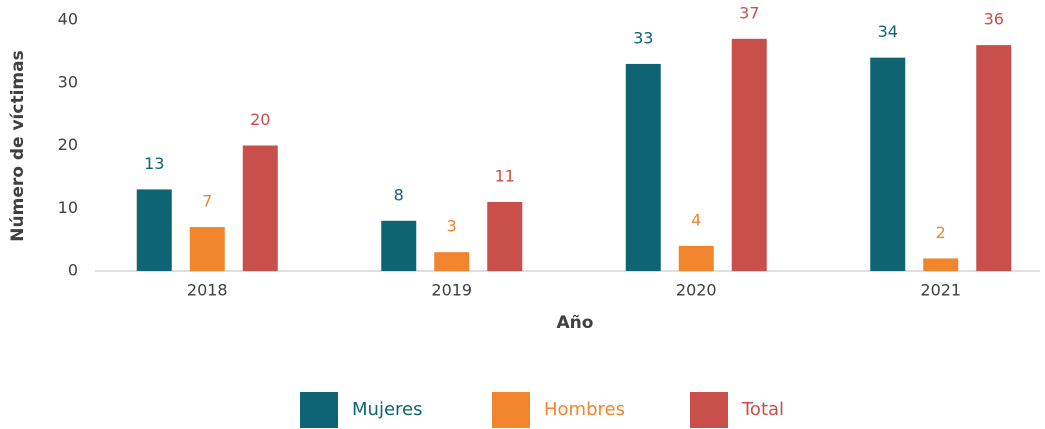  What do you see at coordinates (941, 232) in the screenshot?
I see `value-label: 2` at bounding box center [941, 232].